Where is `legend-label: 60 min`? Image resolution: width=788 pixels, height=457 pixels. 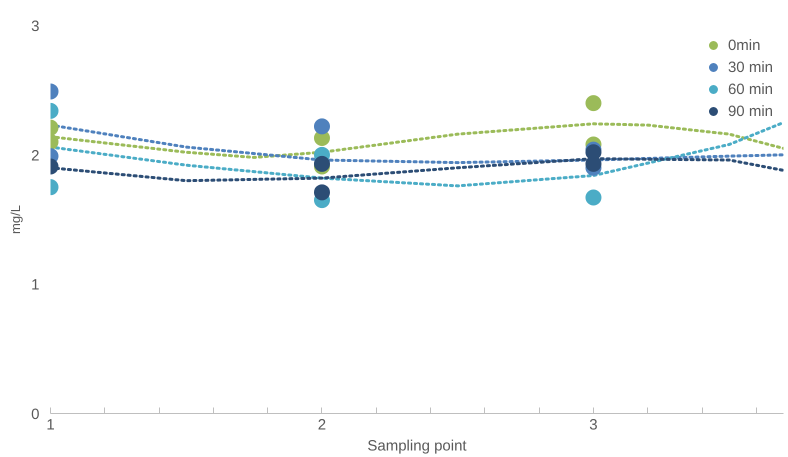 legend-label: 60 min is located at coordinates (750, 89).